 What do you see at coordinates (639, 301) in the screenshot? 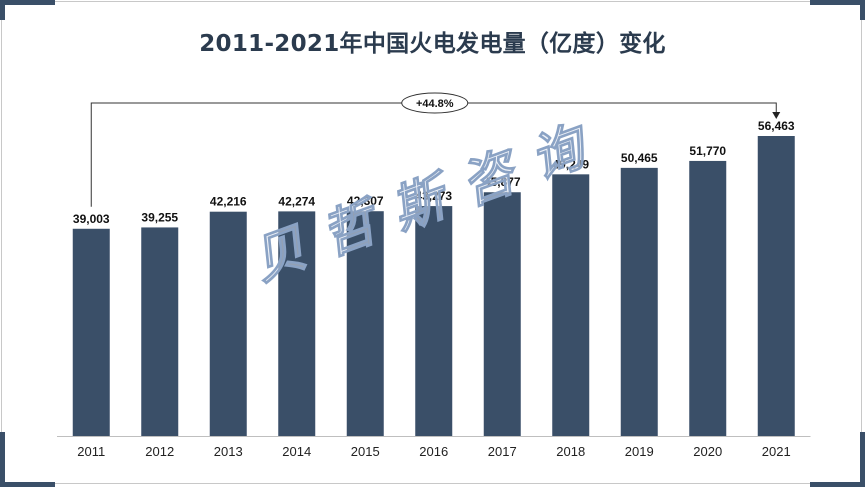
I see `bar-2019` at bounding box center [639, 301].